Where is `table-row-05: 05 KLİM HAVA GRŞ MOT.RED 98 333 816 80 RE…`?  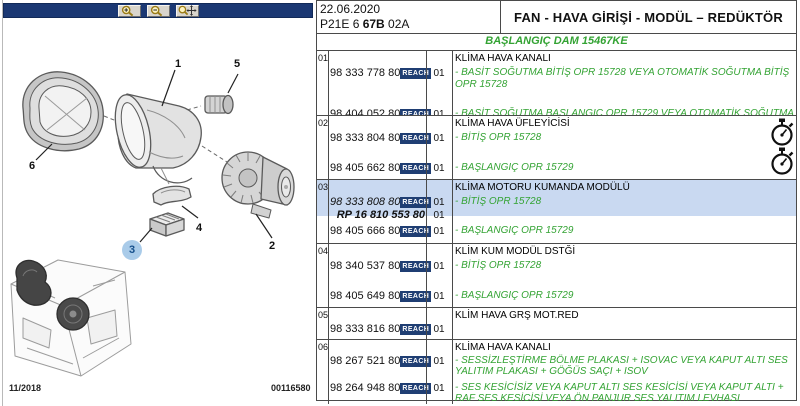 table-row-05: 05 KLİM HAVA GRŞ MOT.RED 98 333 816 80 RE… is located at coordinates (556, 324).